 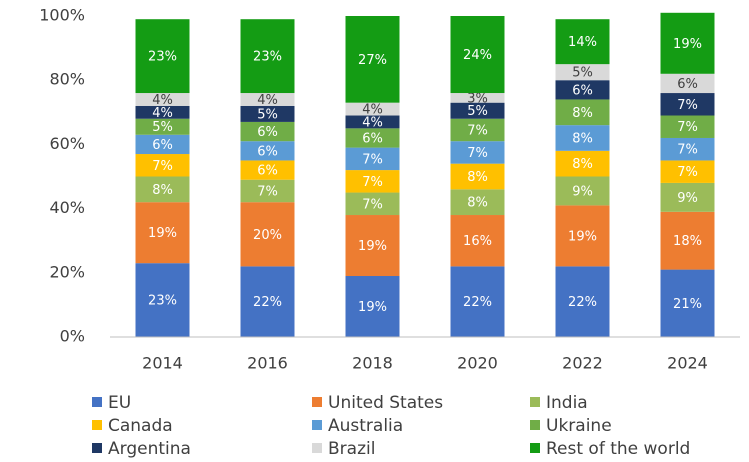 I want to click on y-tick-label: 0%, so click(x=72, y=336).